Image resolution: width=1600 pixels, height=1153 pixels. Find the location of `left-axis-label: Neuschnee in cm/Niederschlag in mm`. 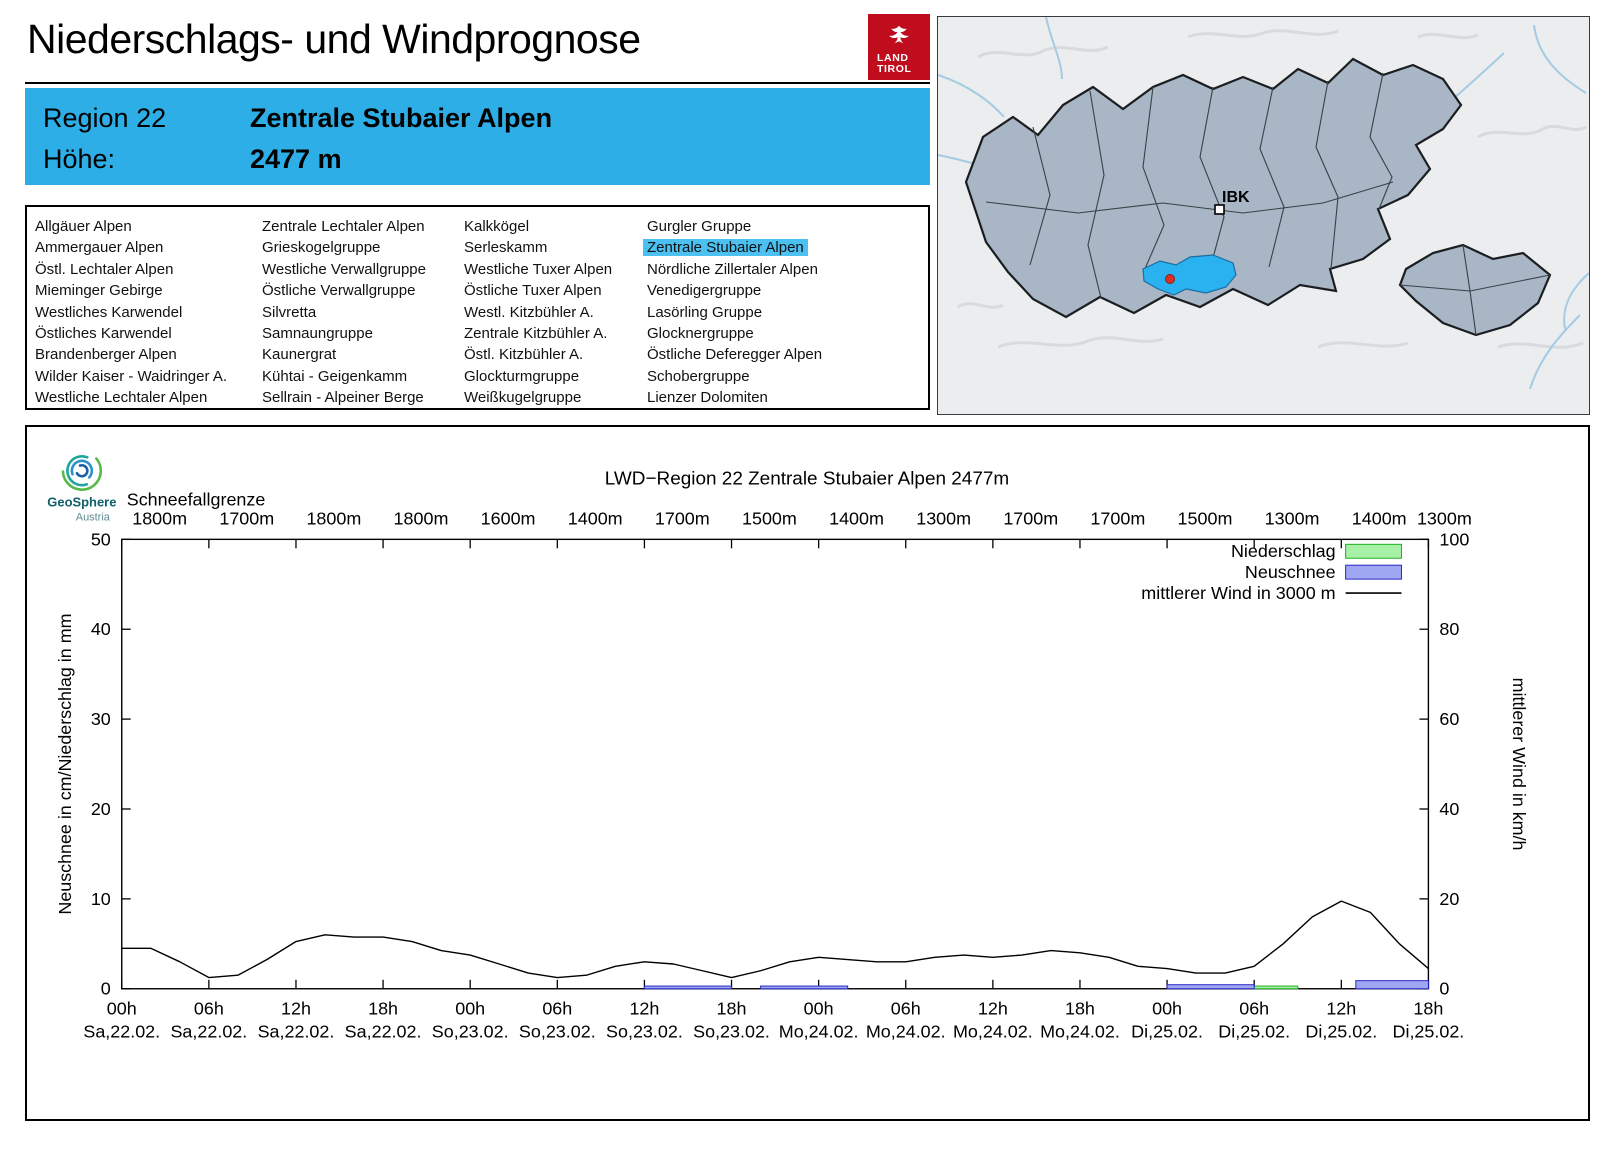

left-axis-label: Neuschnee in cm/Niederschlag in mm is located at coordinates (65, 764).